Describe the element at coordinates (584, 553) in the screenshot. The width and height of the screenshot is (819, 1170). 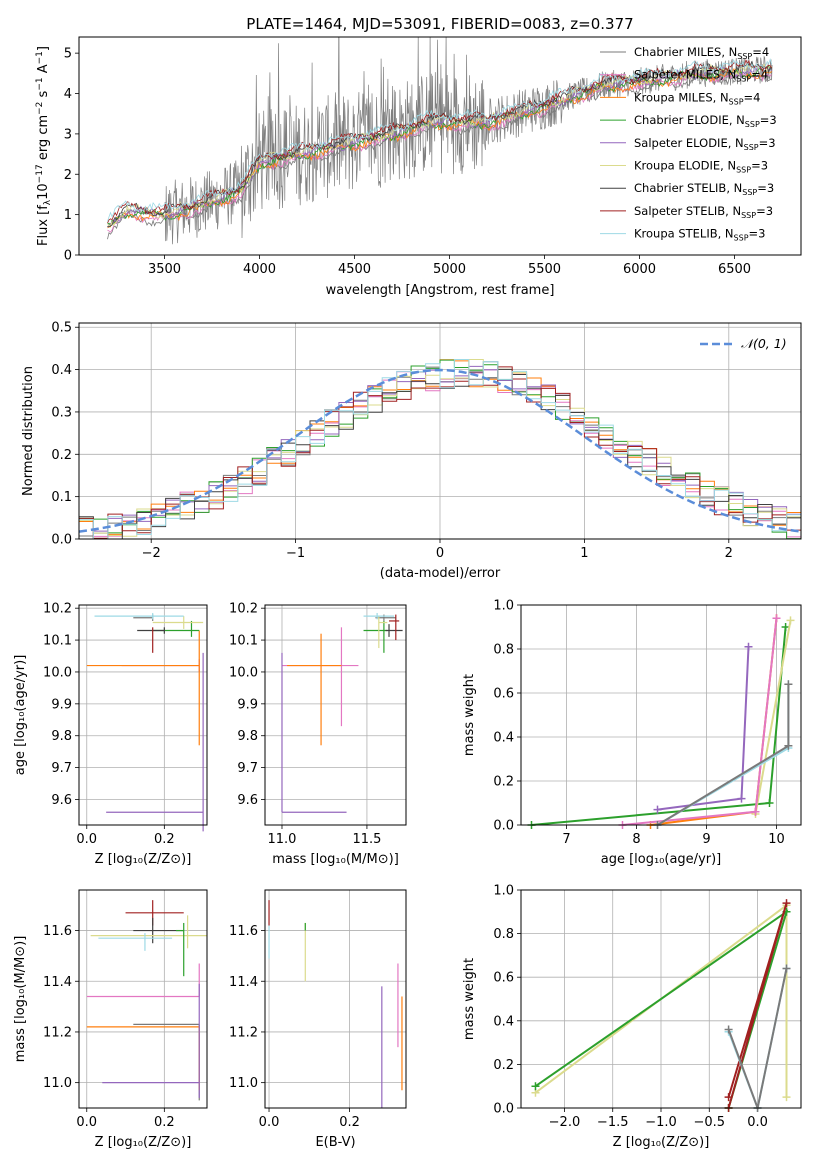
I see `x-tick-label: 1` at that location.